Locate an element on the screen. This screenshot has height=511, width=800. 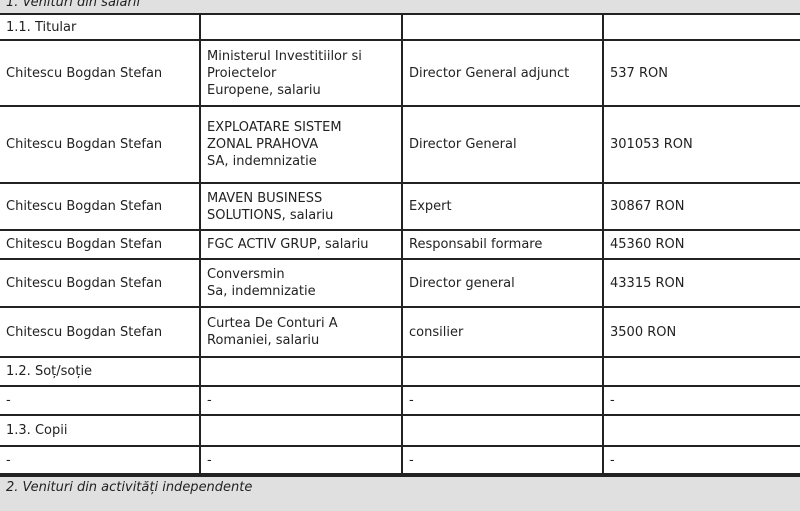
income-amount: 45360 RON is located at coordinates (701, 244).